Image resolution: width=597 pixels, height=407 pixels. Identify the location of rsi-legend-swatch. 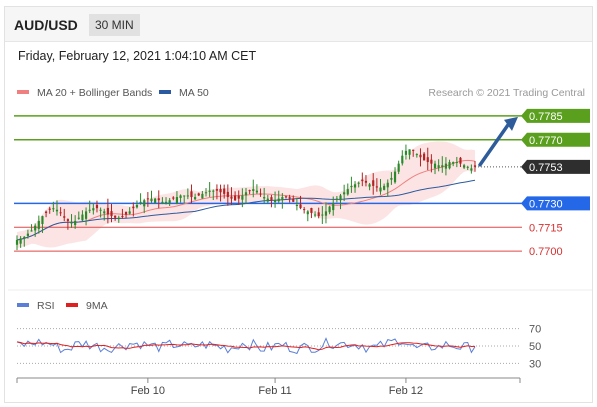
(23, 305).